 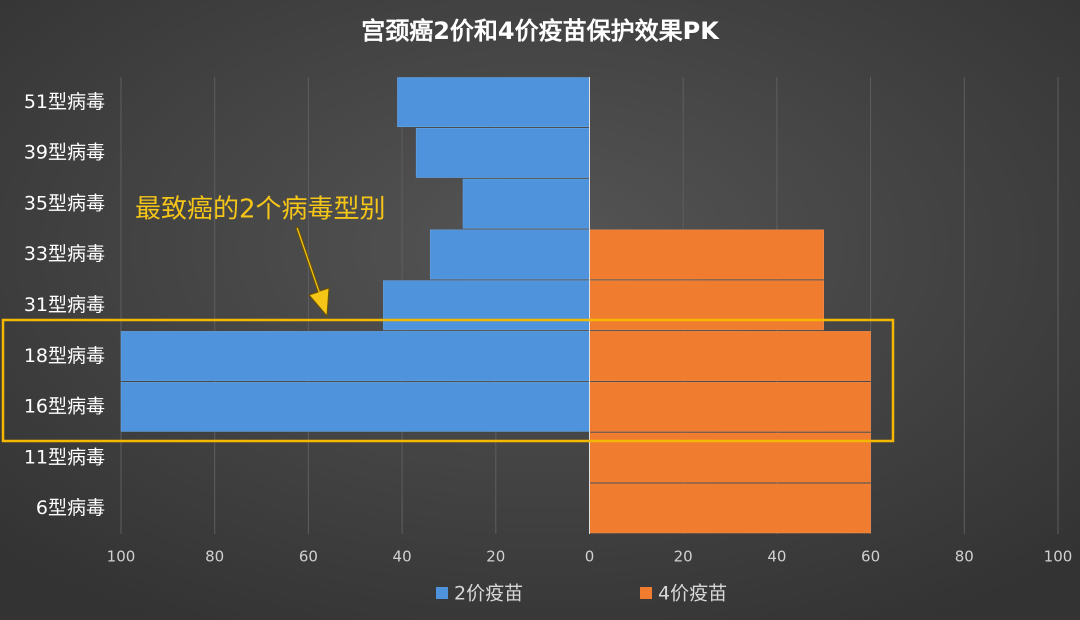 I want to click on y-tick-label: 16型病毒, so click(x=64, y=407).